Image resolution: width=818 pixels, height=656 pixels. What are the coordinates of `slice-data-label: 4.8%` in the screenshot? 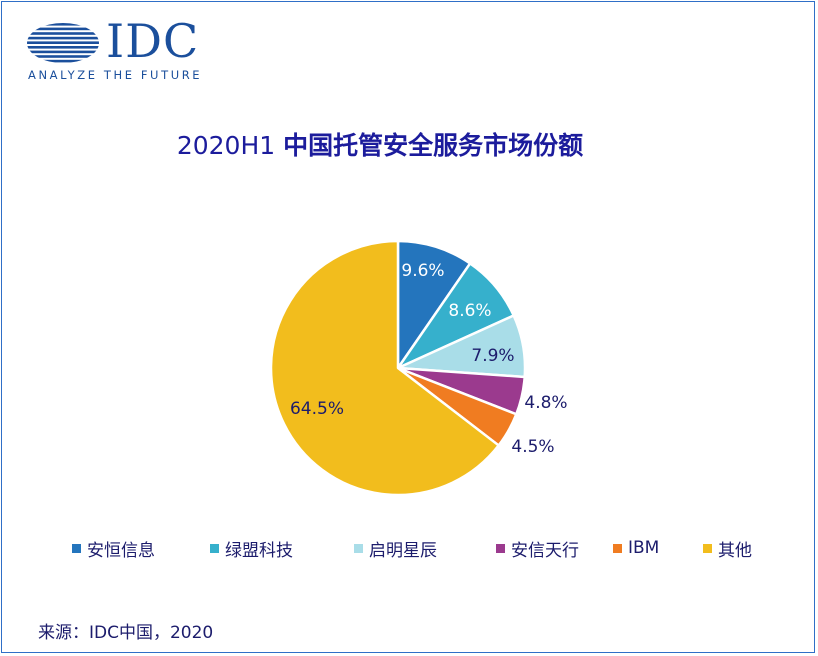 It's located at (545, 403).